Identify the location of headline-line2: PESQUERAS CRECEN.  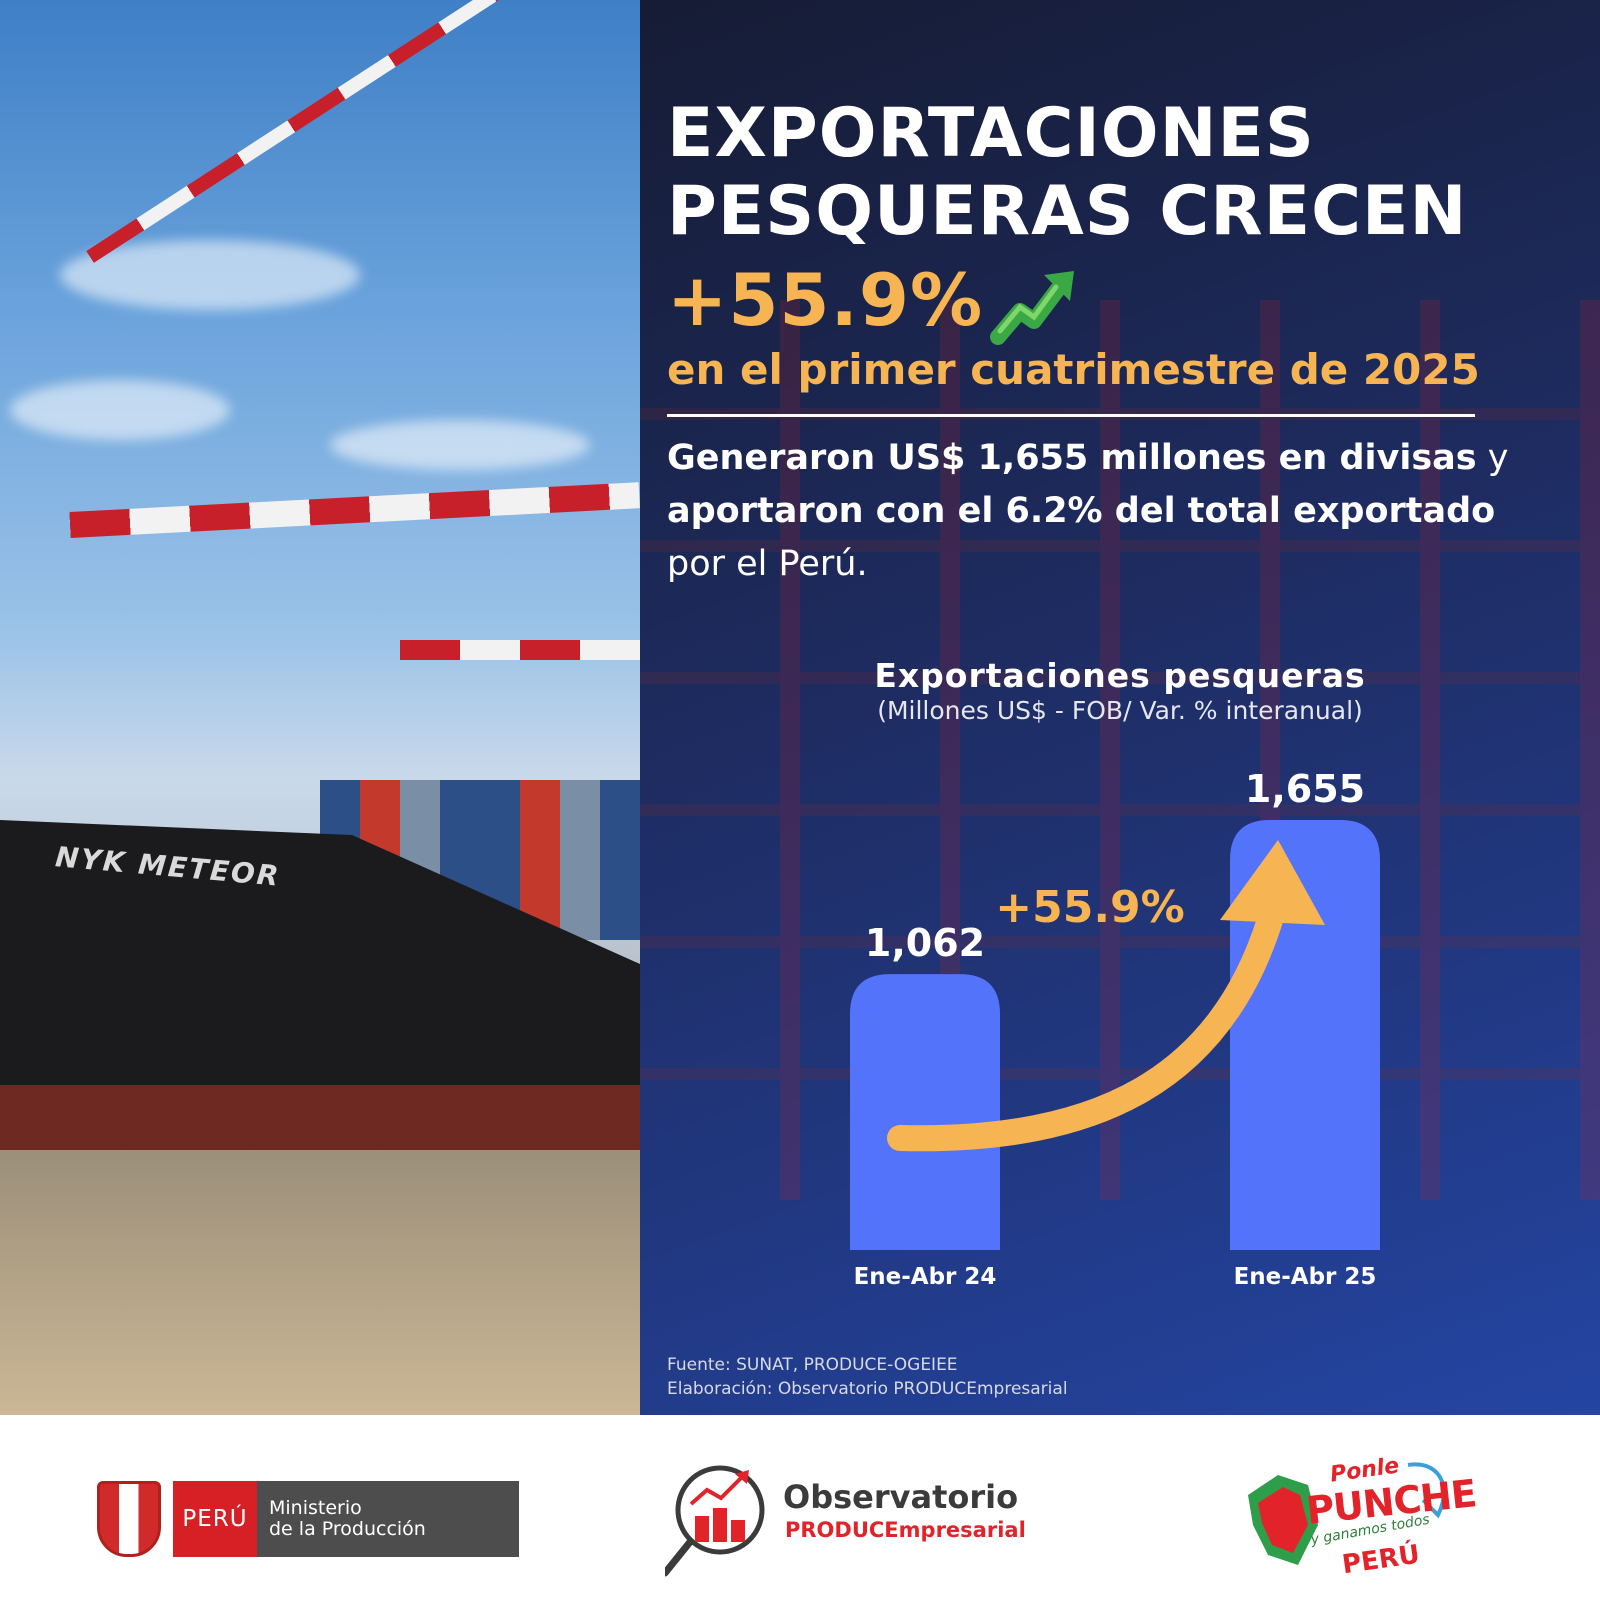
(1067, 211).